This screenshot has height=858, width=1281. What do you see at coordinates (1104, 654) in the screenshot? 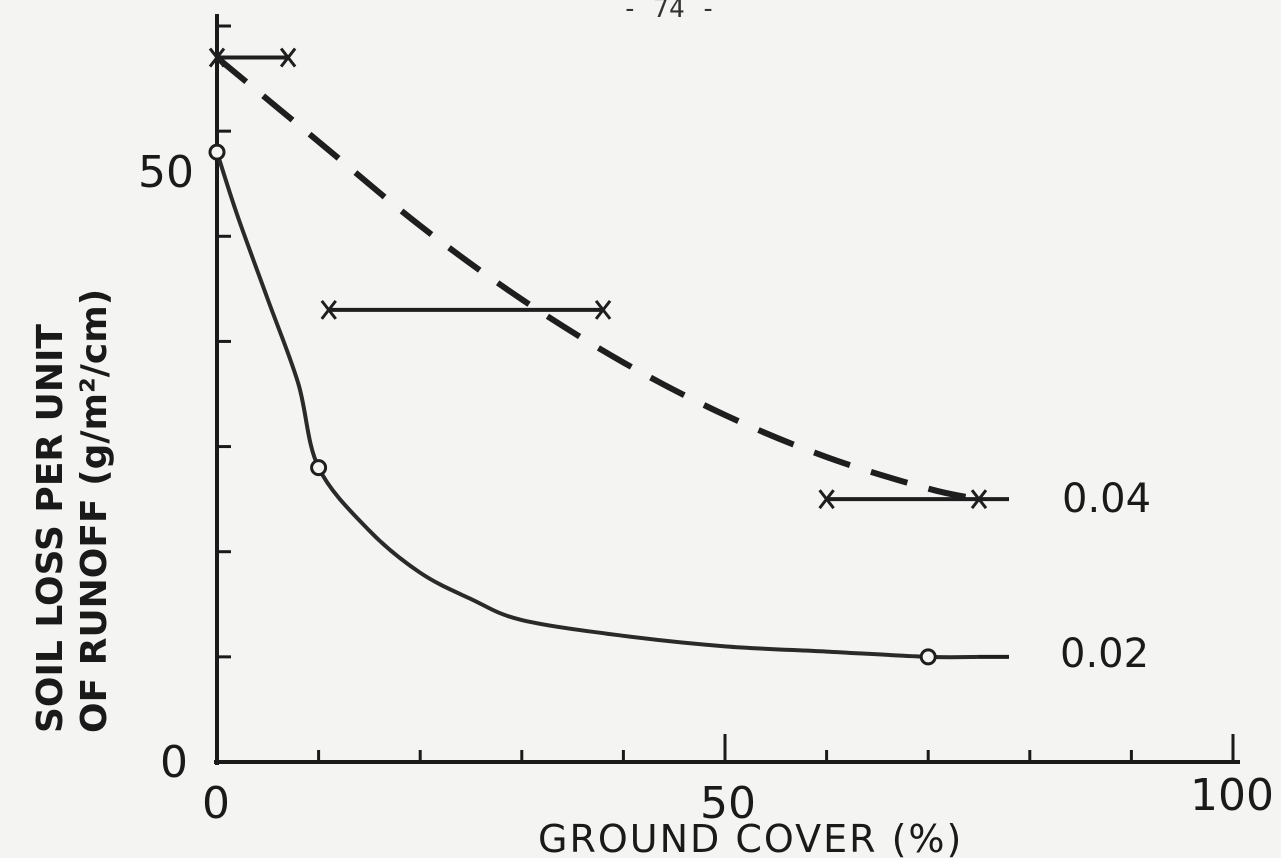
I see `series-label-0.02: 0.02` at bounding box center [1104, 654].